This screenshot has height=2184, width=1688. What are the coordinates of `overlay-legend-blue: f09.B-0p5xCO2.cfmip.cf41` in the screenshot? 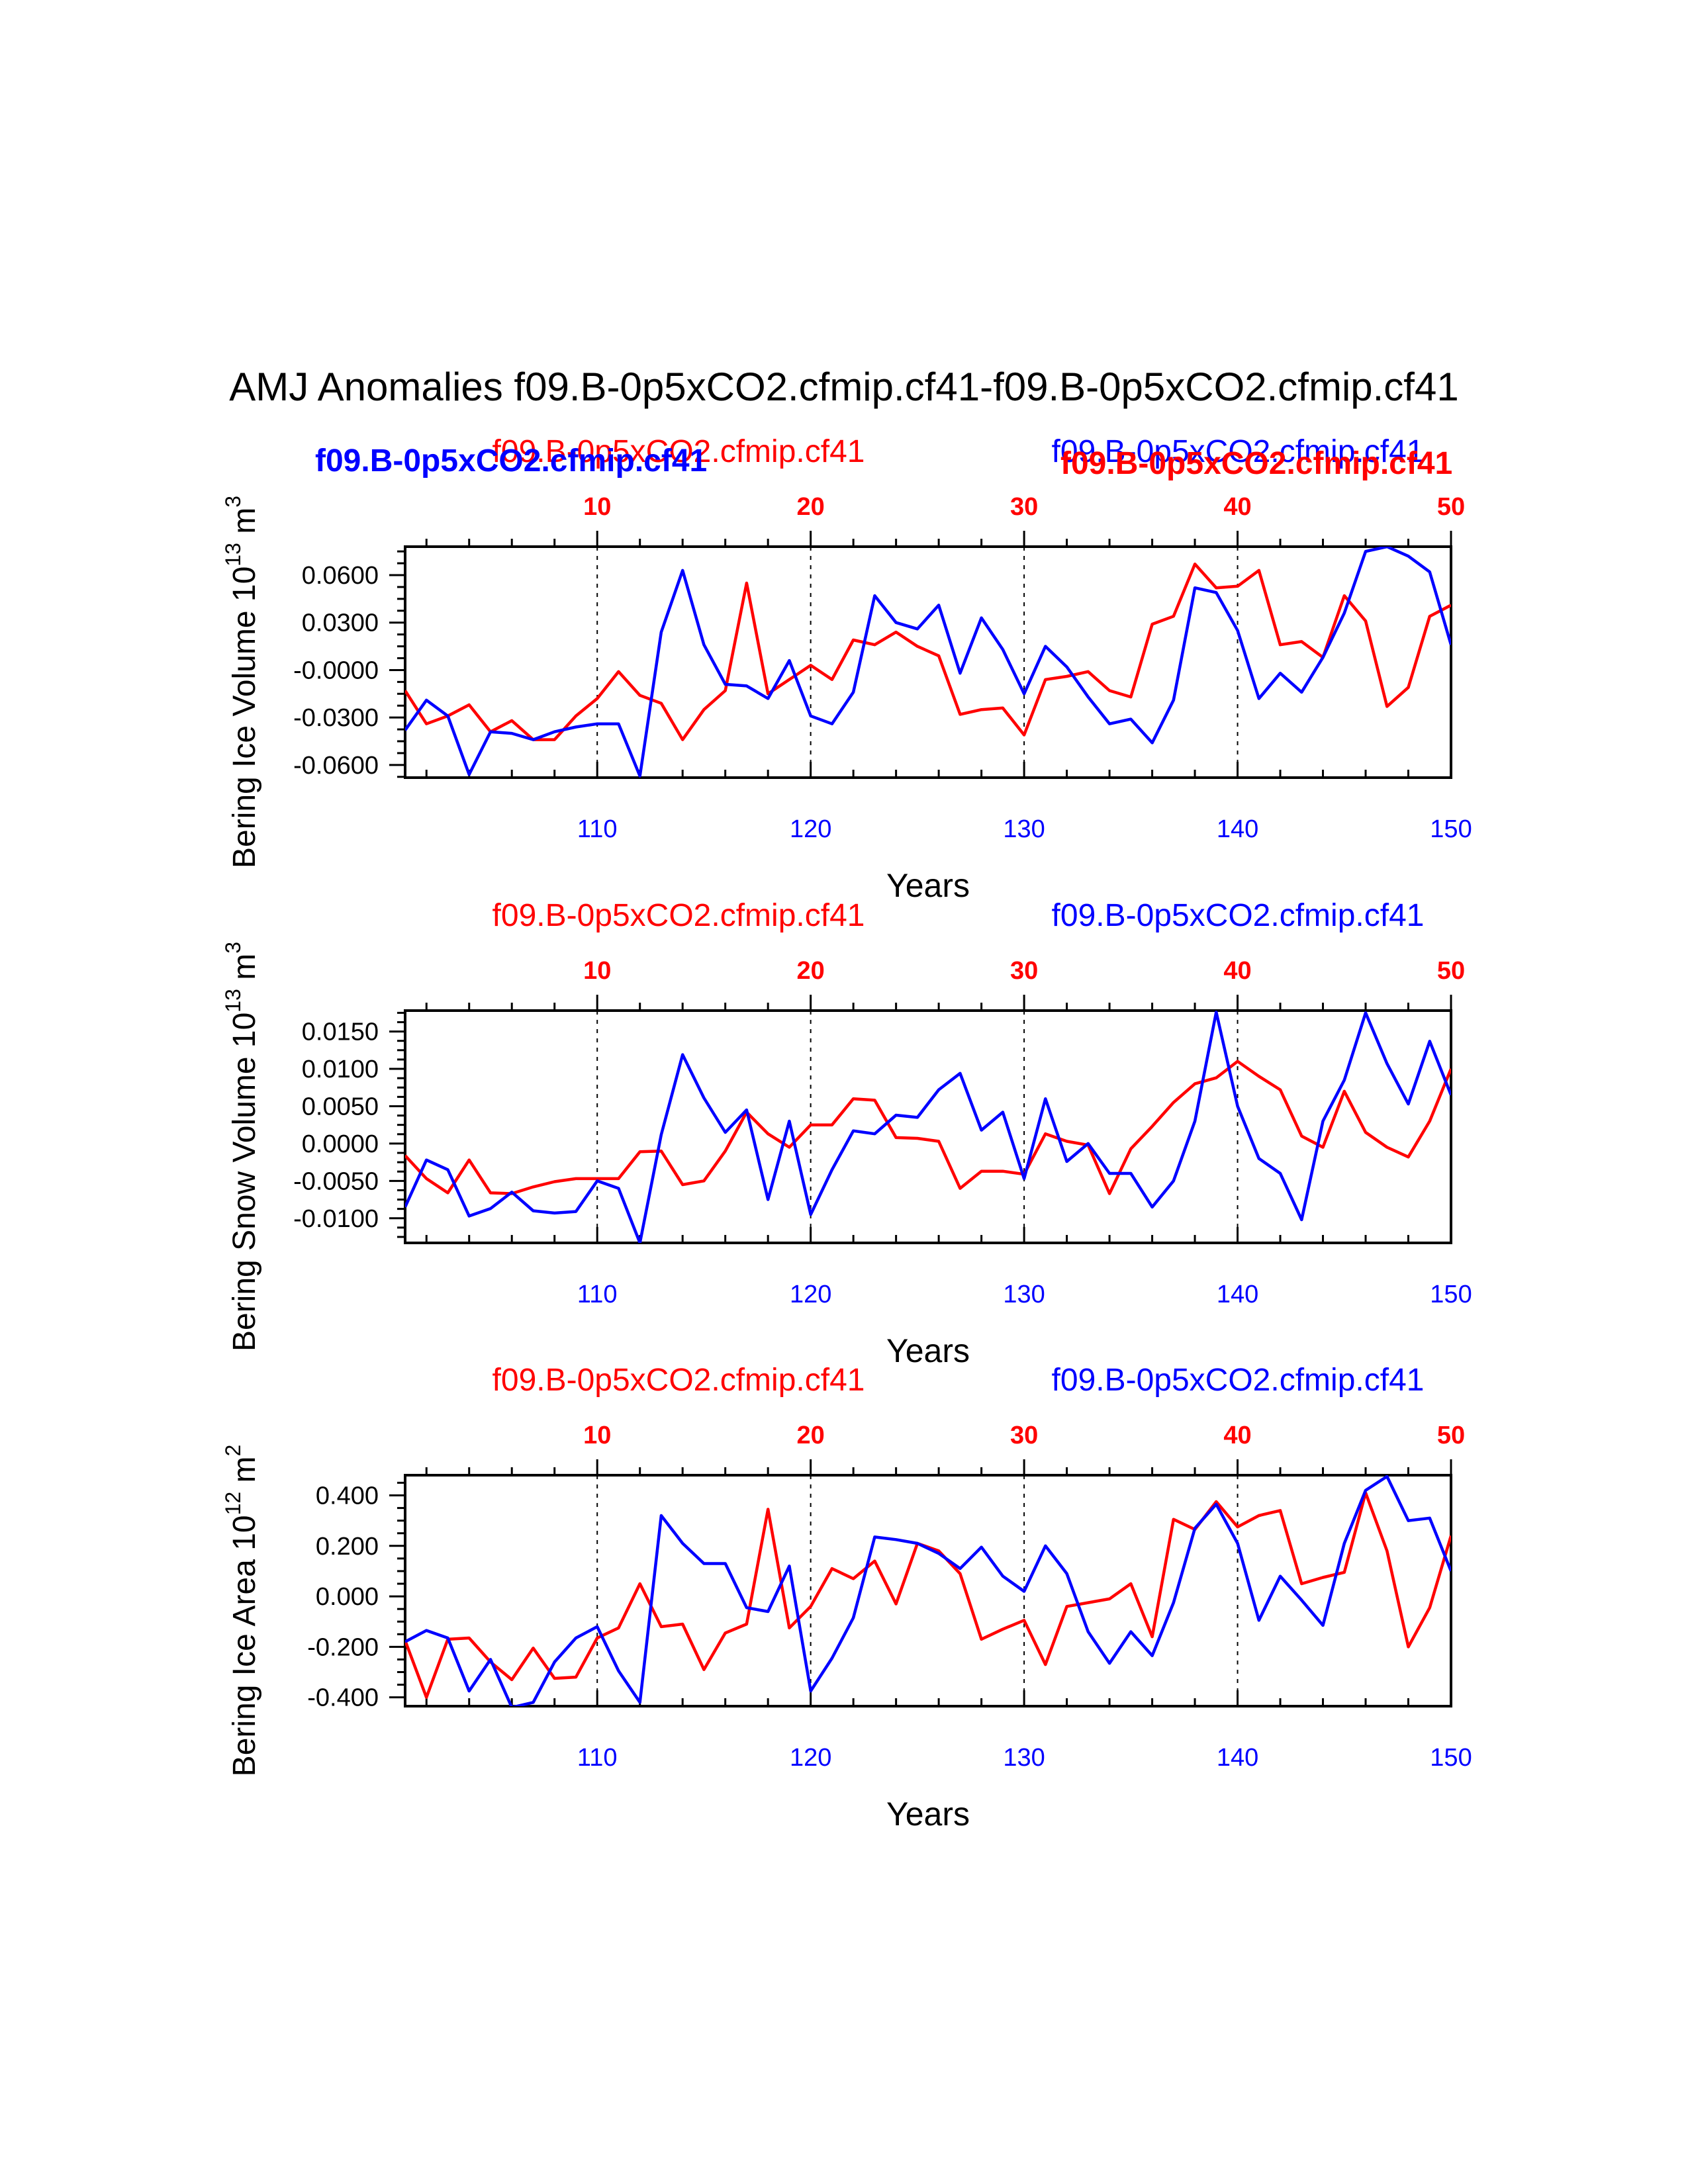 It's located at (511, 461).